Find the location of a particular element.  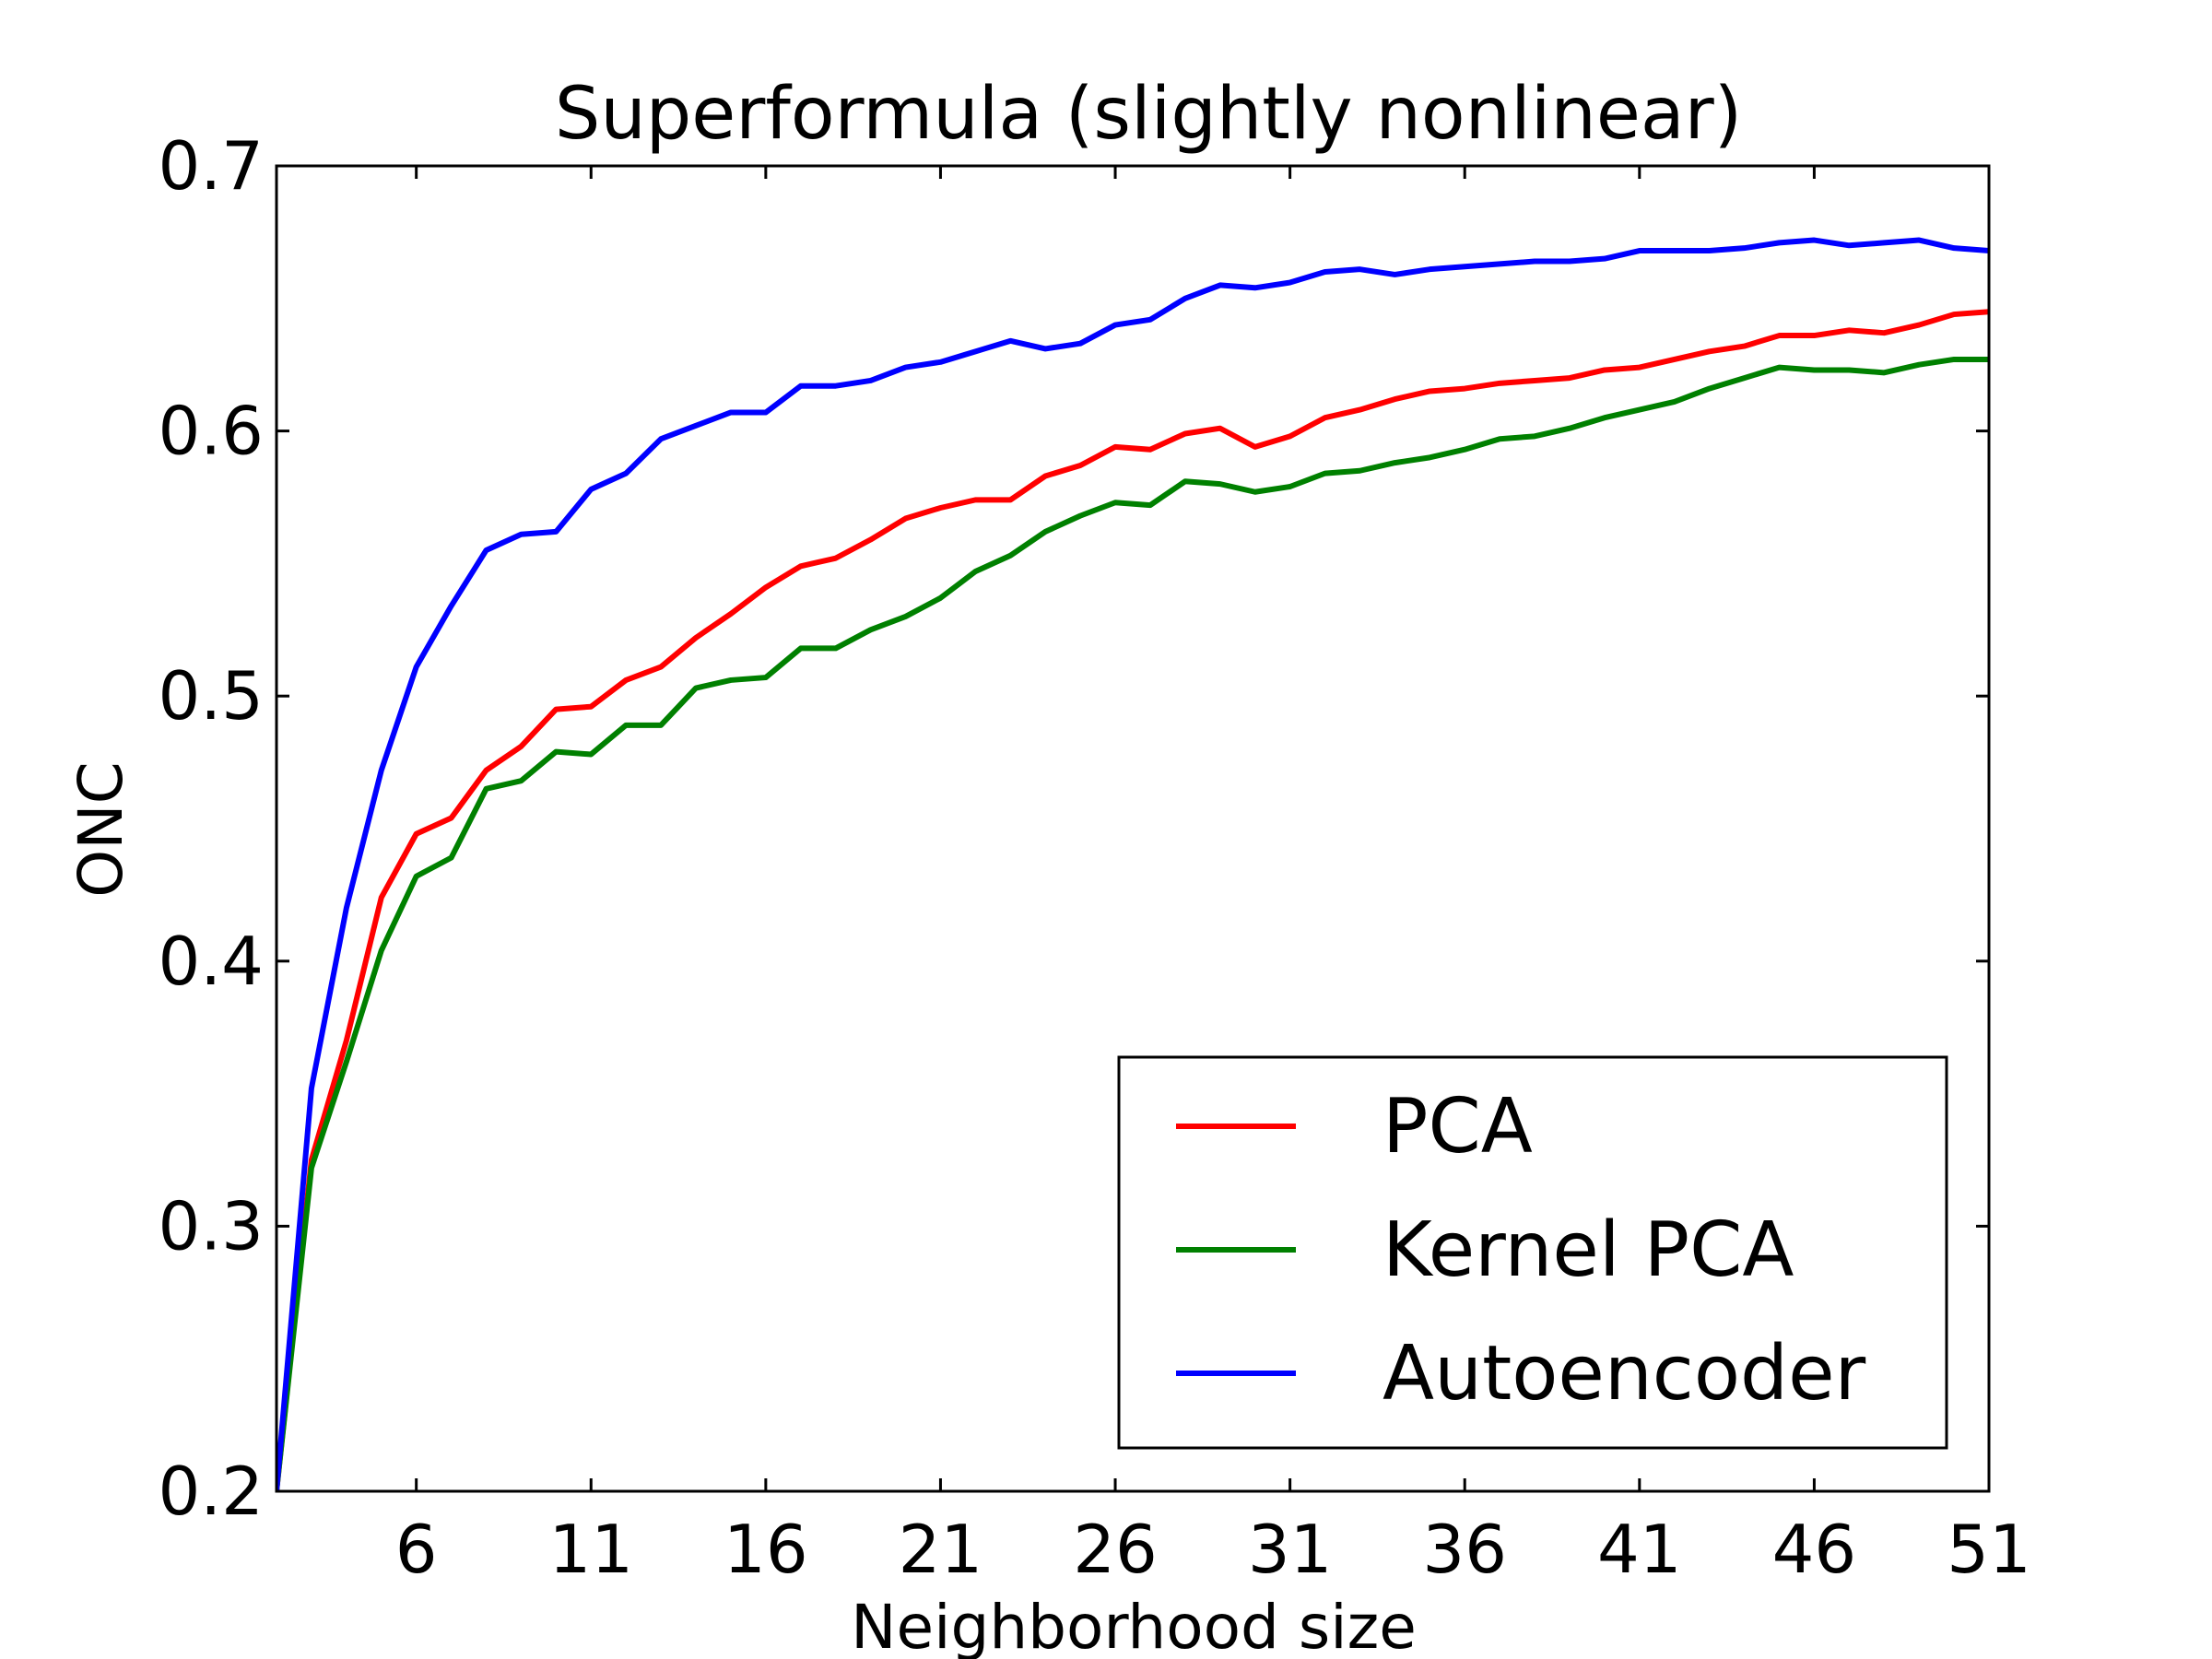

legend: PCA Kernel PCA Autoencoder is located at coordinates (1532, 1252).